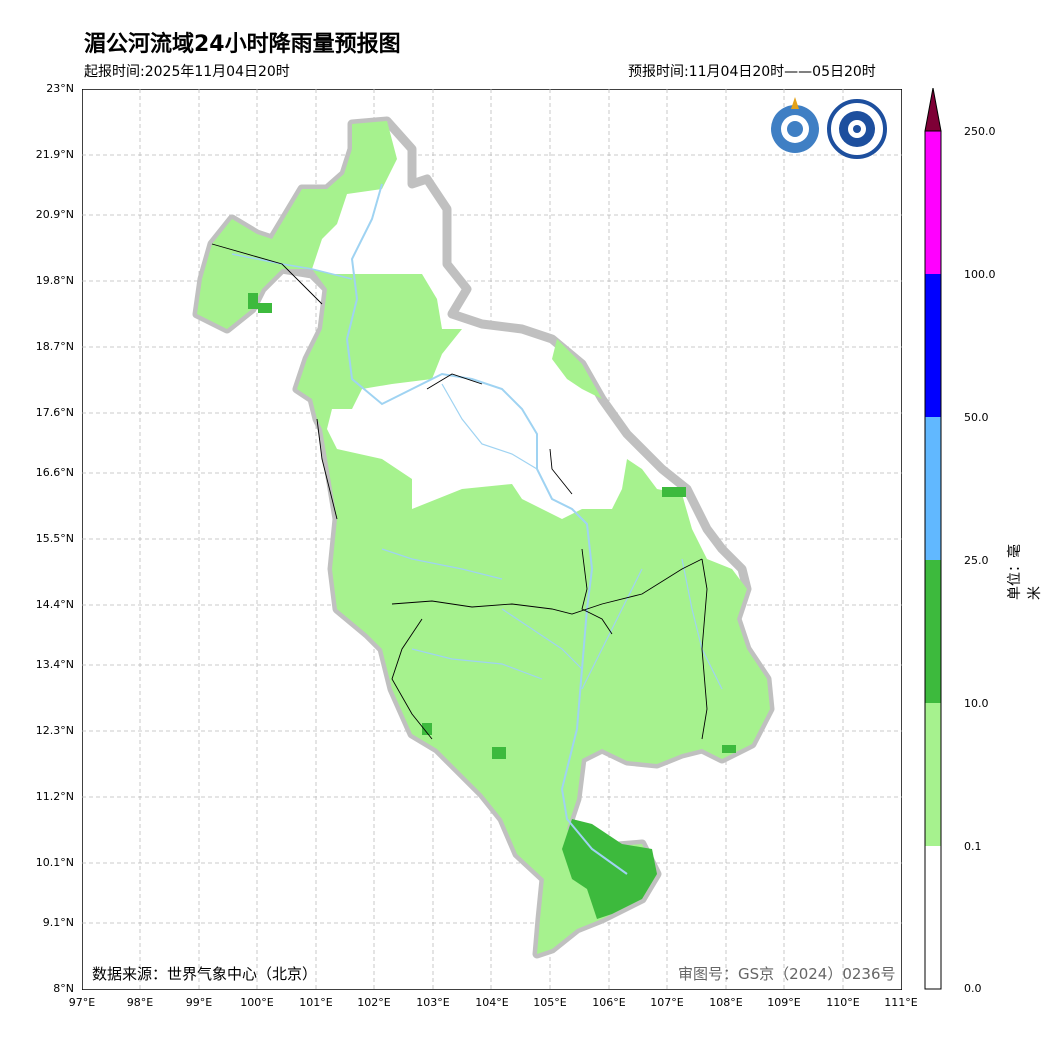  What do you see at coordinates (980, 274) in the screenshot?
I see `colorbar-tick: 100.0` at bounding box center [980, 274].